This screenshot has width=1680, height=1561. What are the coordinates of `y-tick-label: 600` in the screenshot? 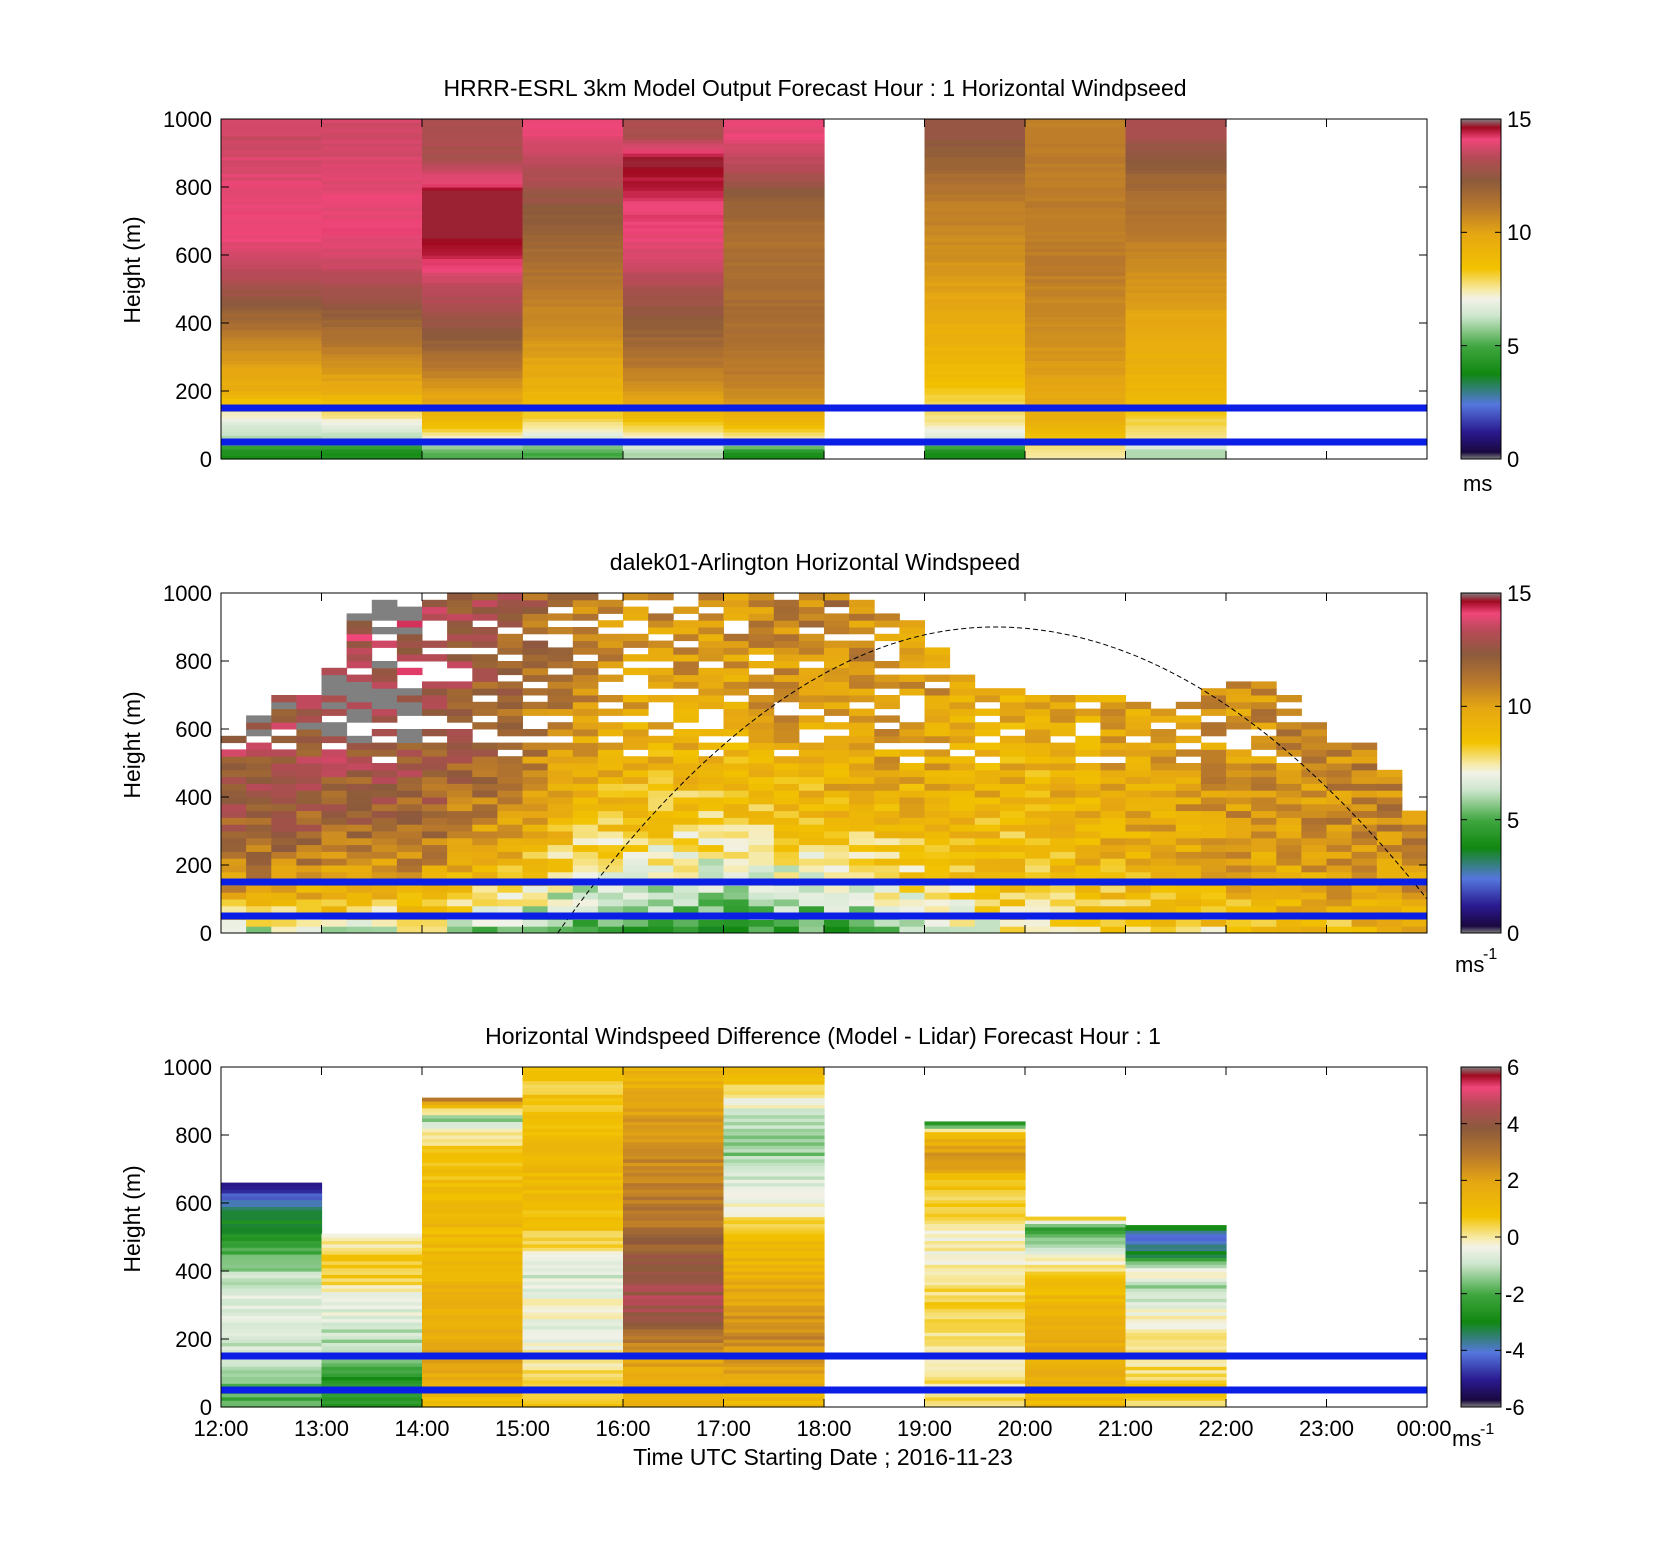 It's located at (193, 255).